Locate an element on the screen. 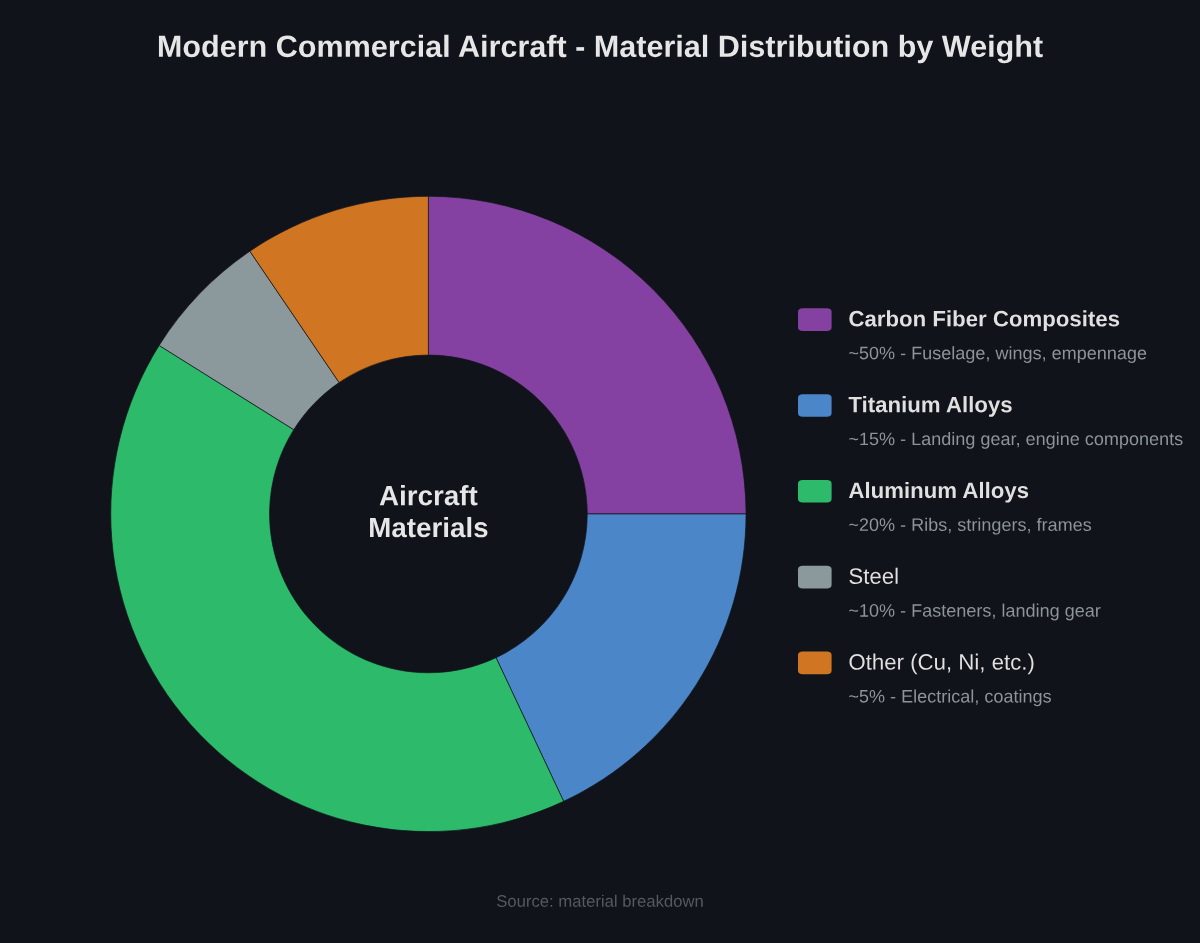  text: ~20% - Ribs, stringers, frames is located at coordinates (970, 526).